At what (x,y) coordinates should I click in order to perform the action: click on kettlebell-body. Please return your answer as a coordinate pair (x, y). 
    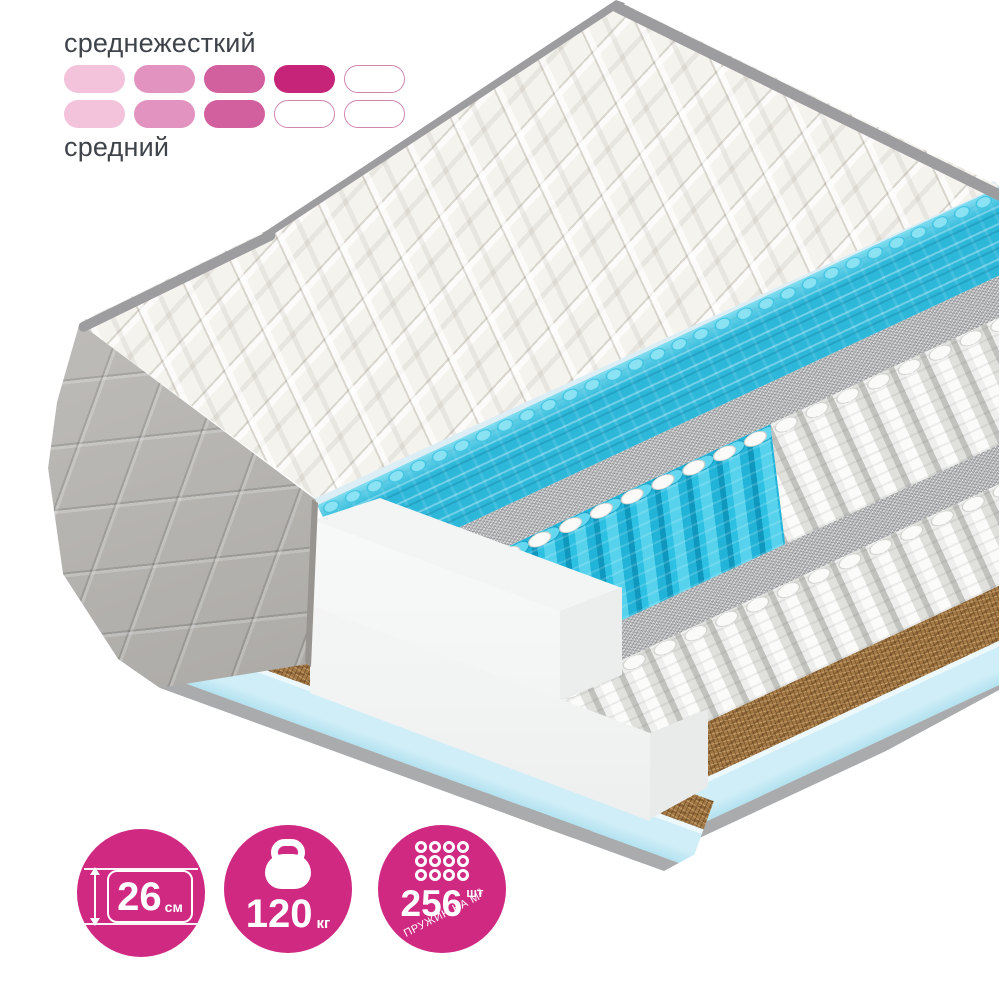
    Looking at the image, I should click on (288, 871).